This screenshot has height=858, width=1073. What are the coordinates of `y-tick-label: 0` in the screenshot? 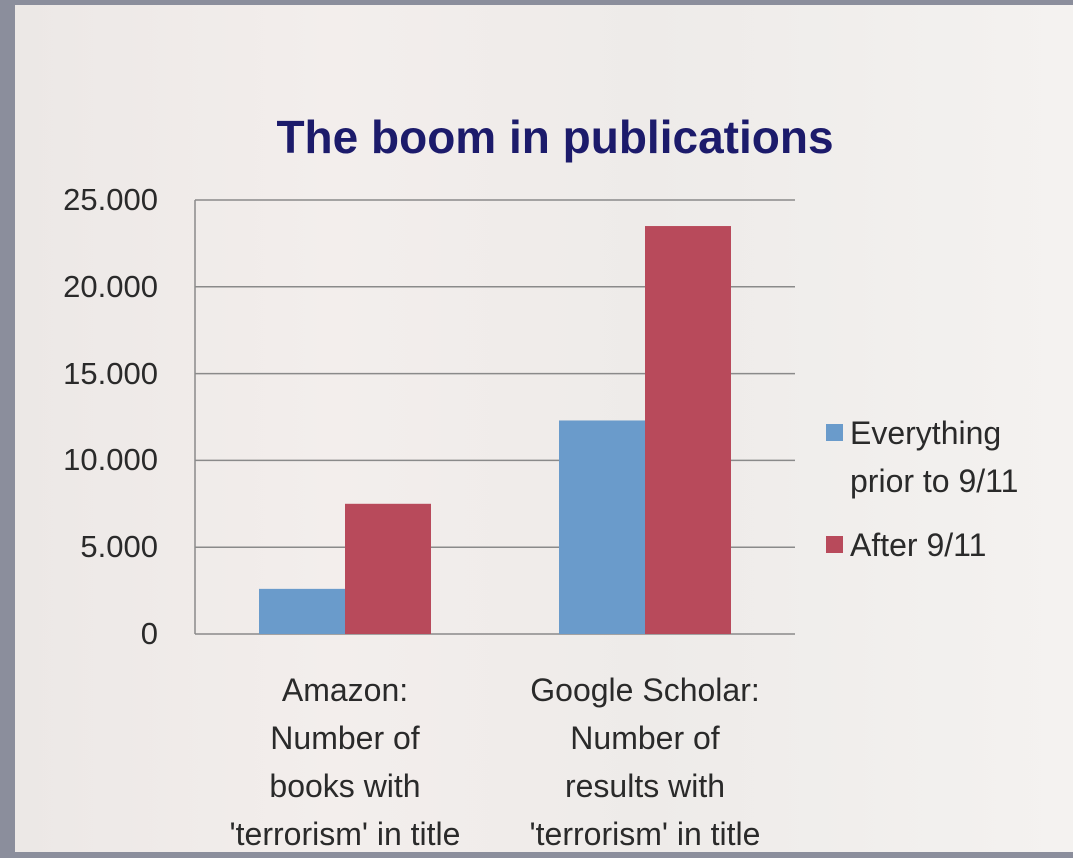 It's located at (149, 633).